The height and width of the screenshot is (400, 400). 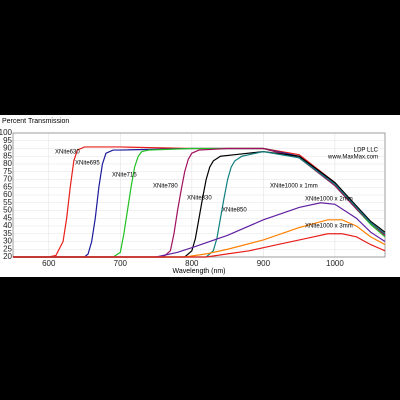 I want to click on y-tick-label: 100, so click(x=6, y=132).